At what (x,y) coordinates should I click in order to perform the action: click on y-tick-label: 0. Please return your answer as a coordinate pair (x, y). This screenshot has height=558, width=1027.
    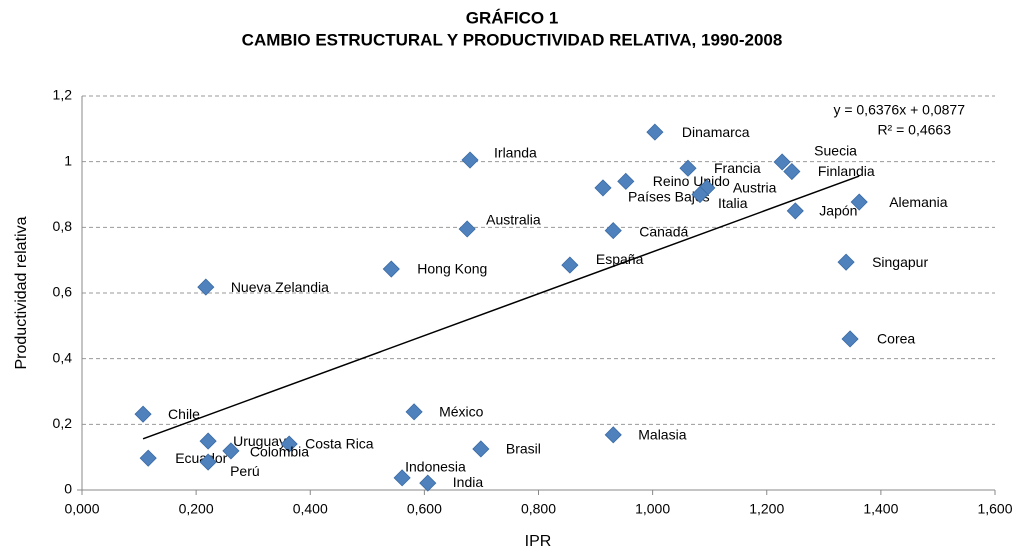
    Looking at the image, I should click on (68, 489).